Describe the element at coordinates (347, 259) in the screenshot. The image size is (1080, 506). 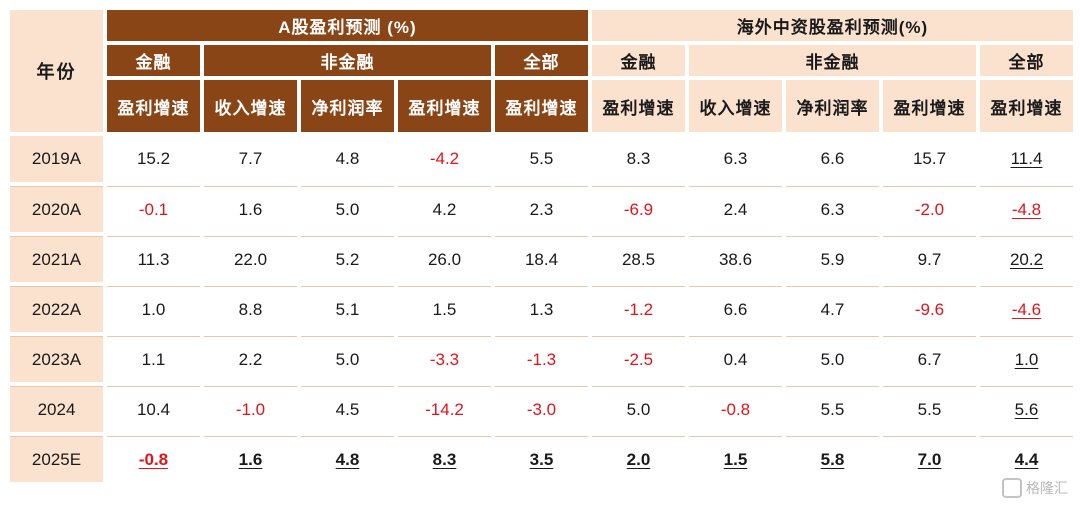
I see `value-cell: 5.2` at that location.